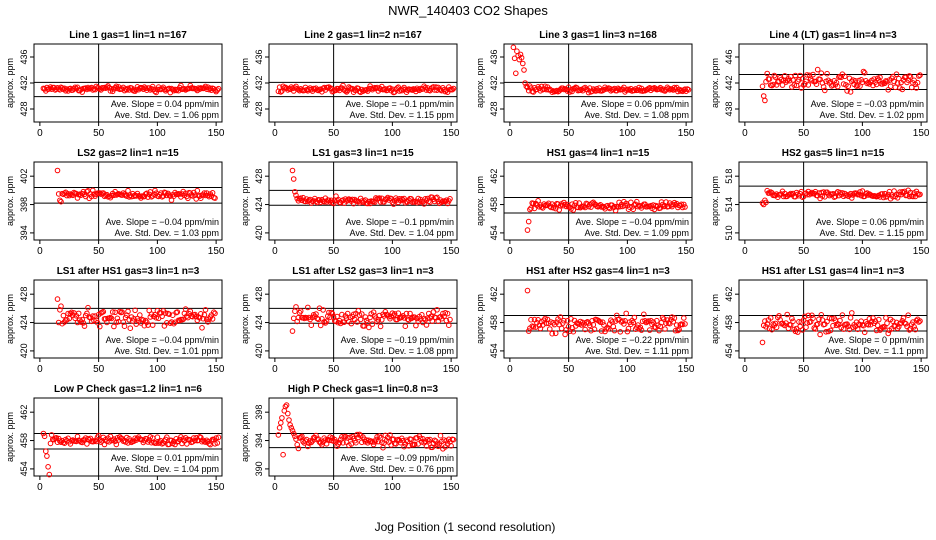  Describe the element at coordinates (494, 322) in the screenshot. I see `y-tick-label: 458` at that location.